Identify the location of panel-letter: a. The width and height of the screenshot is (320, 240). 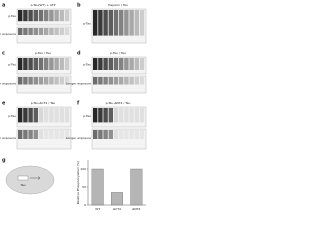
(3, 6).